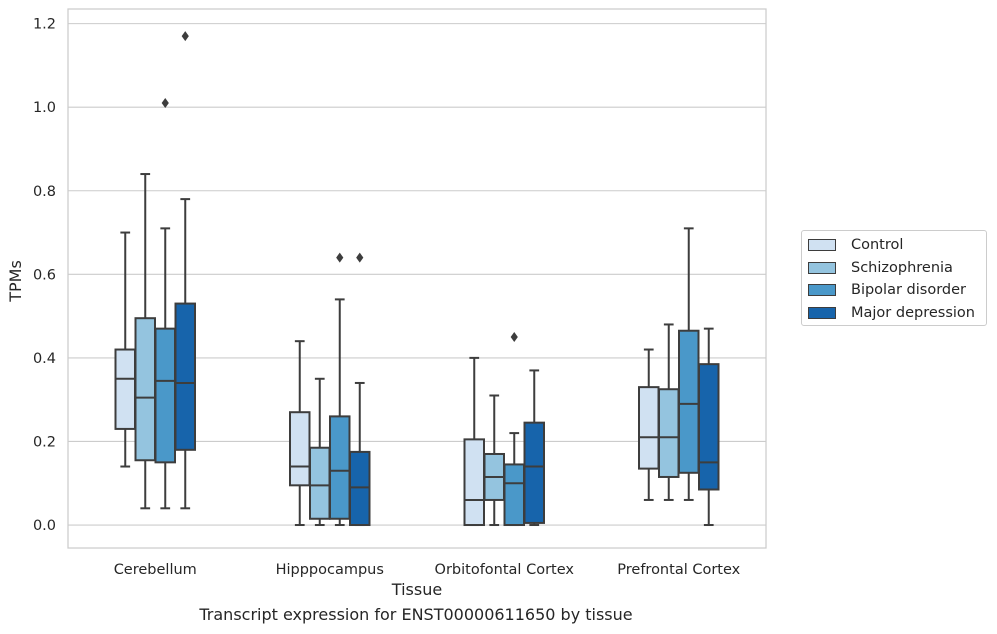 The width and height of the screenshot is (997, 634). I want to click on x-tick-label: Orbitofontal Cortex, so click(505, 570).